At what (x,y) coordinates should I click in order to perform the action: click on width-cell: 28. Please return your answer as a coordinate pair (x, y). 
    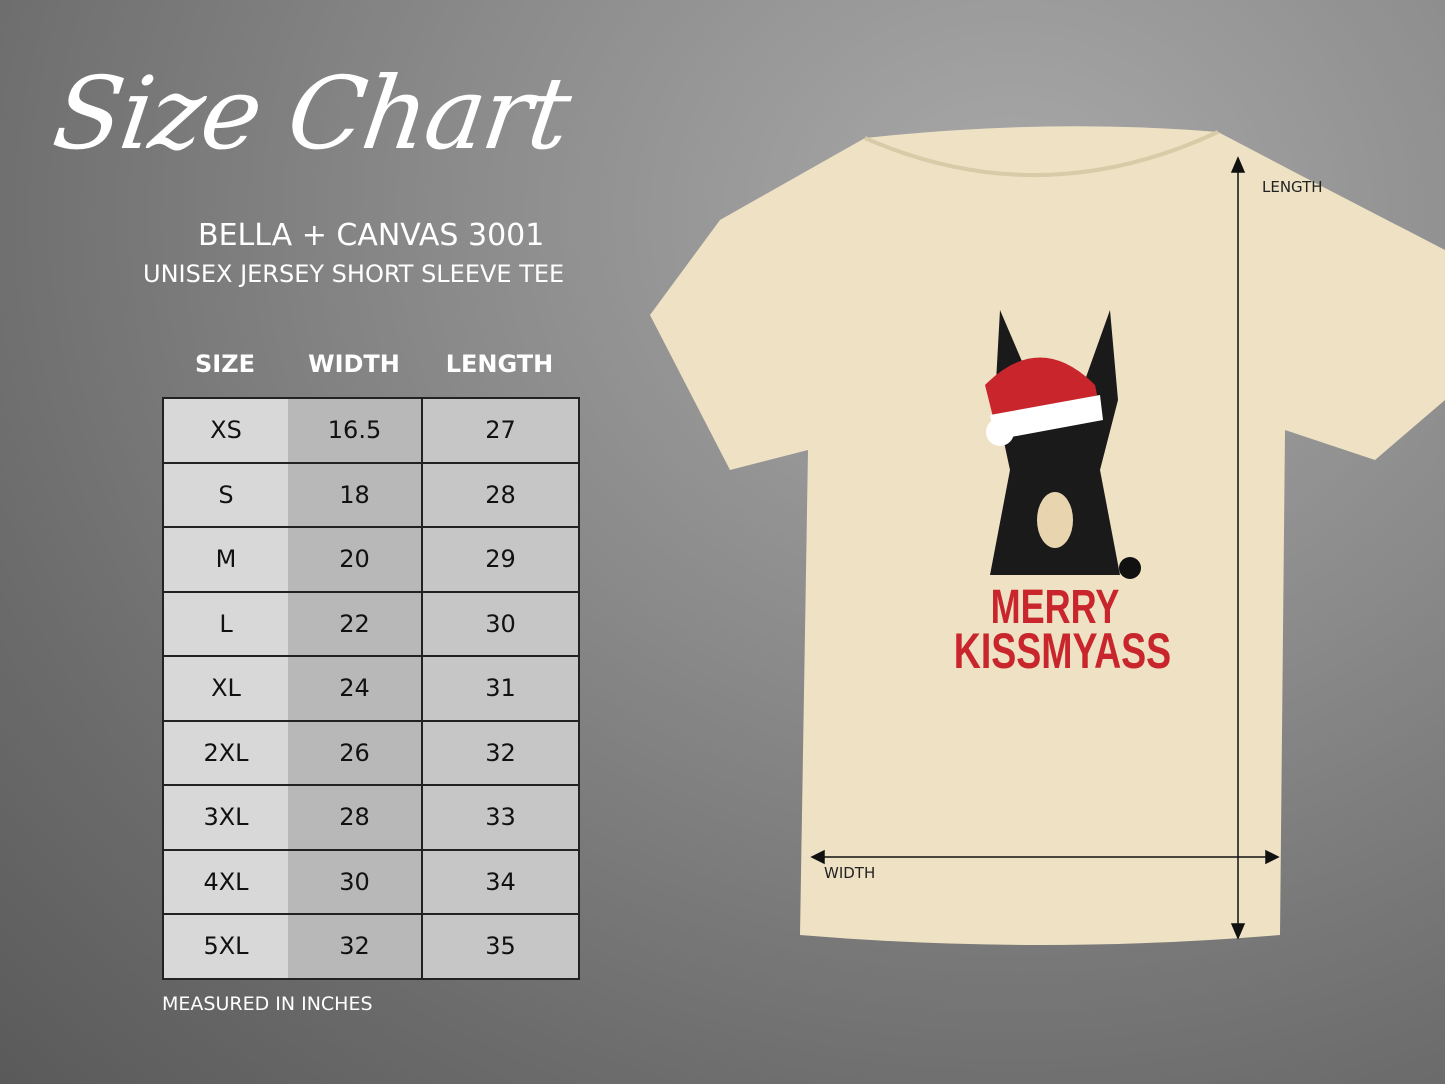
    Looking at the image, I should click on (355, 817).